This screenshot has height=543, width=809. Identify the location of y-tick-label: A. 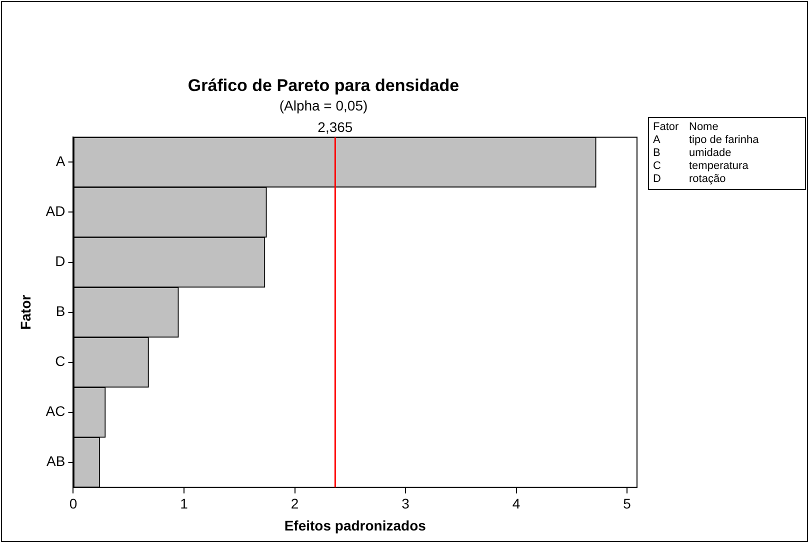
(61, 161).